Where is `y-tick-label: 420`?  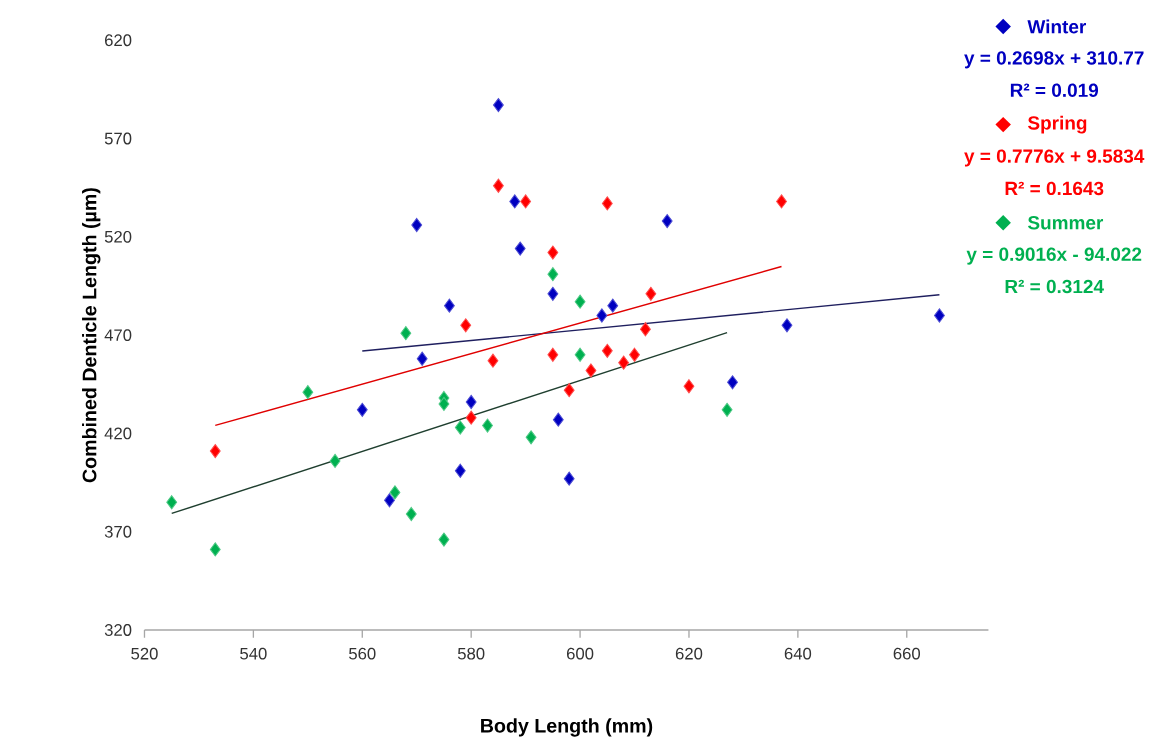
y-tick-label: 420 is located at coordinates (118, 433).